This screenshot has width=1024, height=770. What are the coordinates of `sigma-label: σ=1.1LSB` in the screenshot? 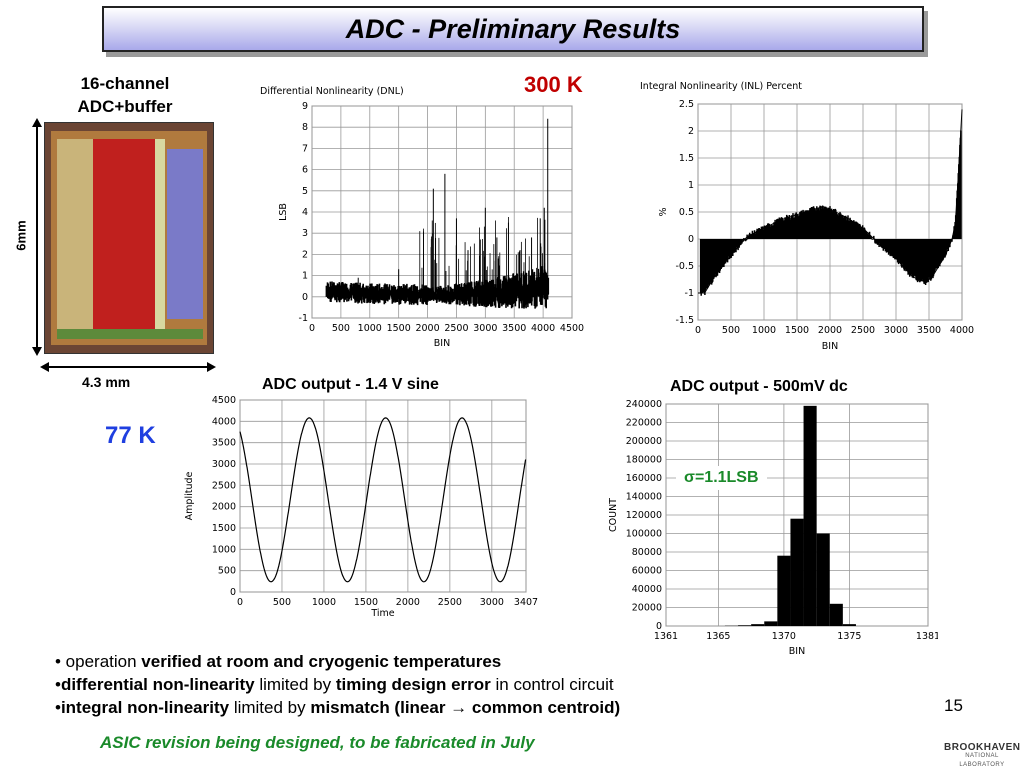 It's located at (721, 478).